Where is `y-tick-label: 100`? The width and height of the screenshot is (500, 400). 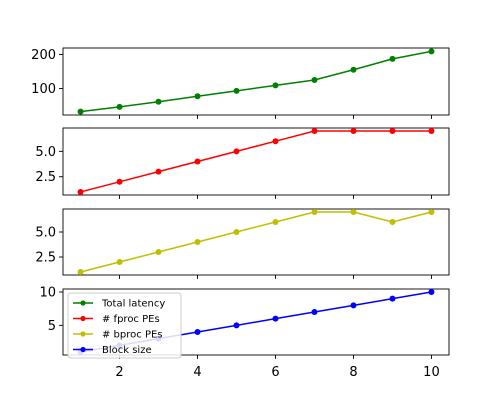
y-tick-label: 100 is located at coordinates (43, 89).